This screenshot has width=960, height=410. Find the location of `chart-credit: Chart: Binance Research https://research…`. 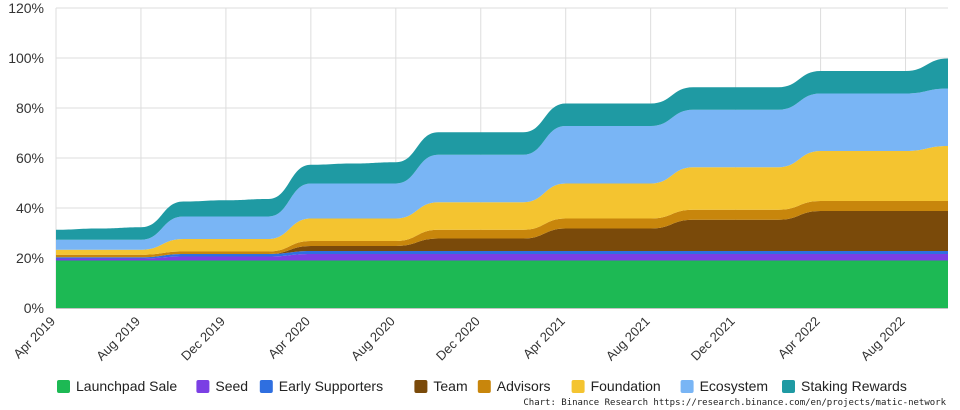

chart-credit: Chart: Binance Research https://research… is located at coordinates (734, 403).